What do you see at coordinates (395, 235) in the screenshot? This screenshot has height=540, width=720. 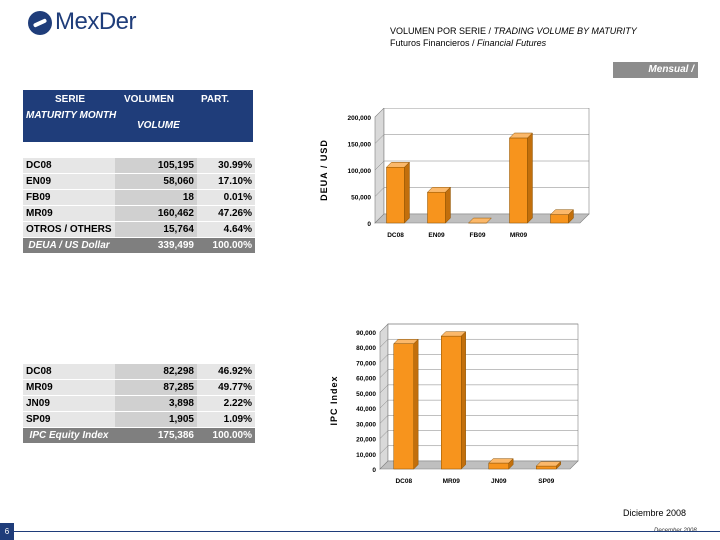 I see `x-tick-label: DC08` at bounding box center [395, 235].